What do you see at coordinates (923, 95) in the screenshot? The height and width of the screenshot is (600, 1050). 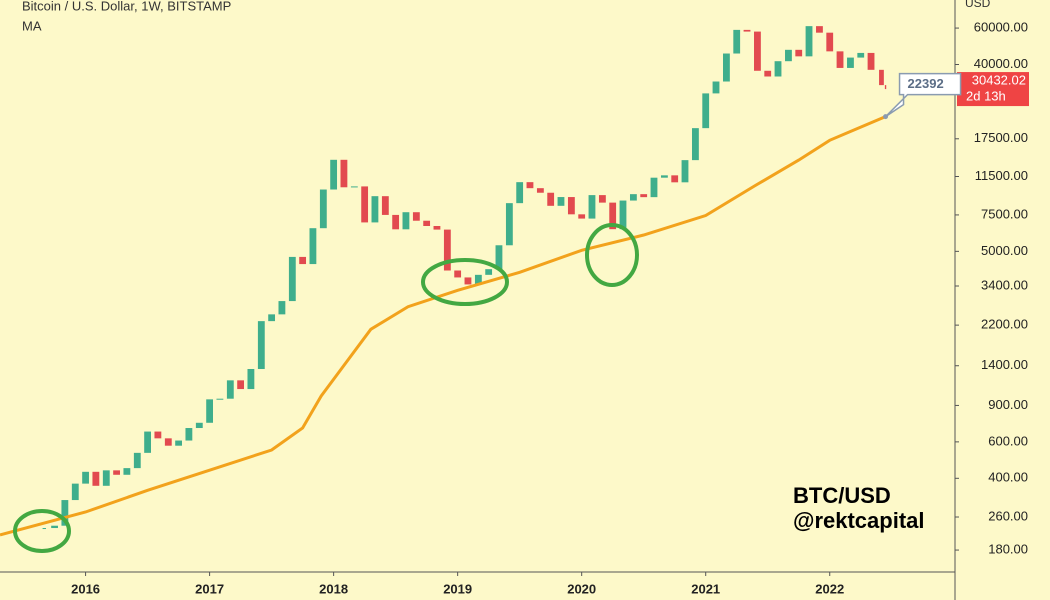 I see `ma-callout` at bounding box center [923, 95].